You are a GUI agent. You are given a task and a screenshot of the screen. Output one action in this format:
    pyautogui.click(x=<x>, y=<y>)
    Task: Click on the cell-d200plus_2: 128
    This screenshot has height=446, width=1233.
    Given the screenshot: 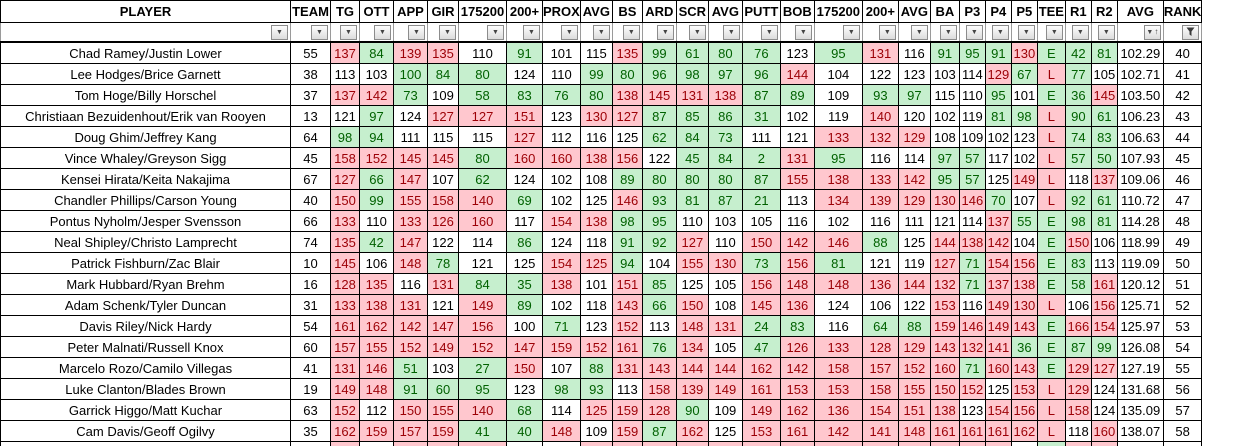 What is the action you would take?
    pyautogui.click(x=880, y=347)
    